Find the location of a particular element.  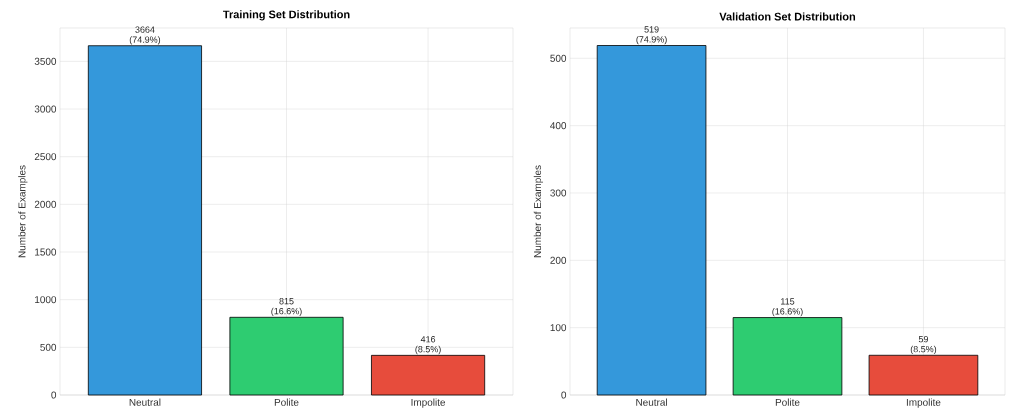

y-tick-label: 400 is located at coordinates (558, 126).